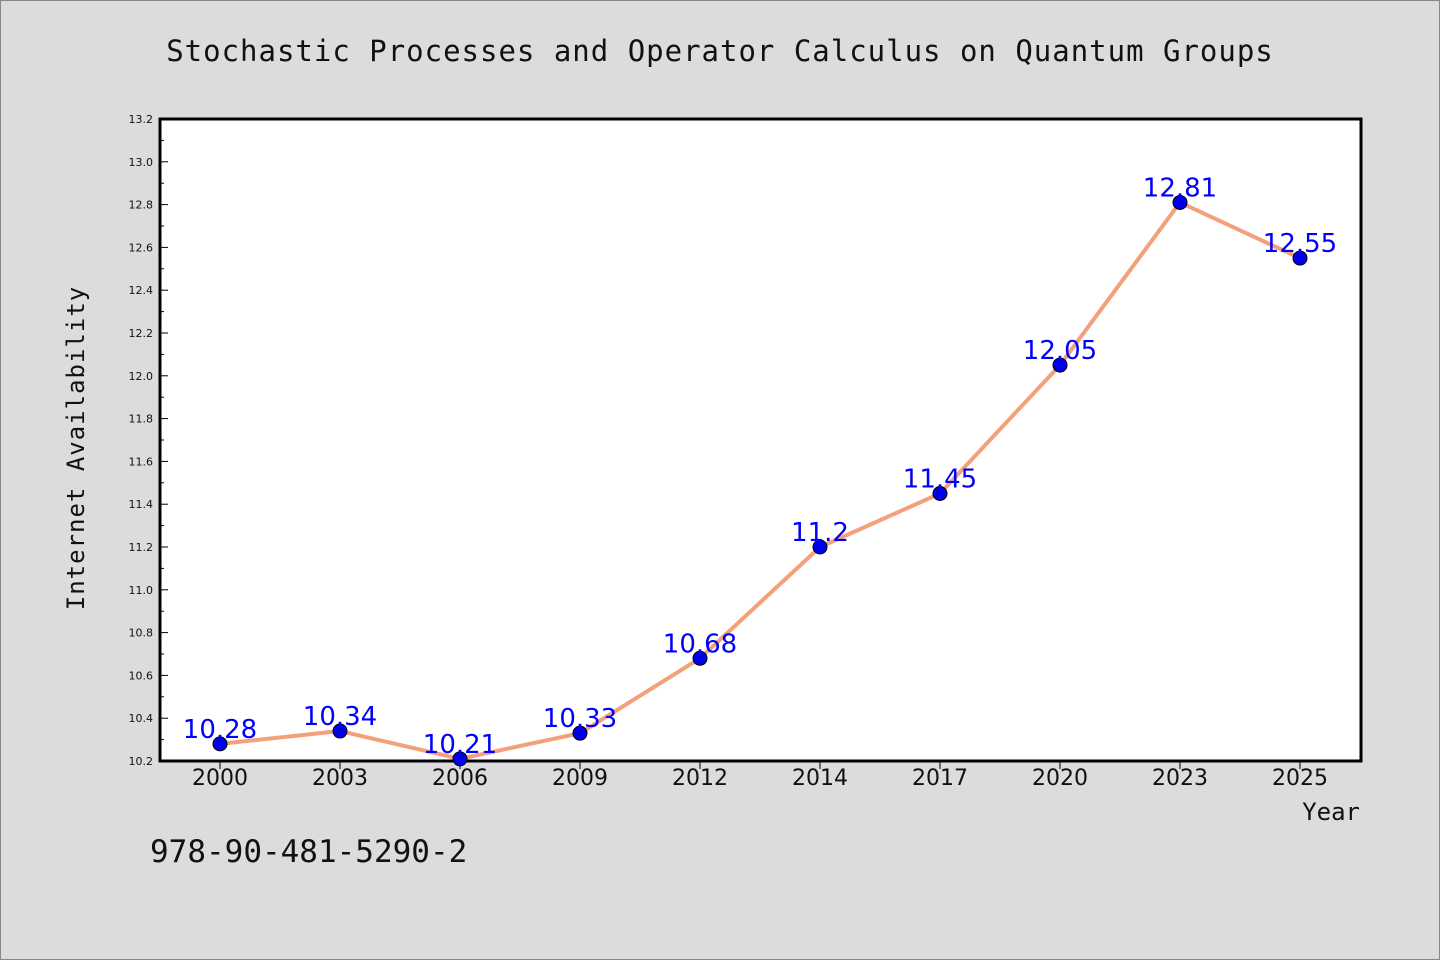 The image size is (1440, 960). Describe the element at coordinates (1180, 778) in the screenshot. I see `x-tick-label: 2023` at that location.